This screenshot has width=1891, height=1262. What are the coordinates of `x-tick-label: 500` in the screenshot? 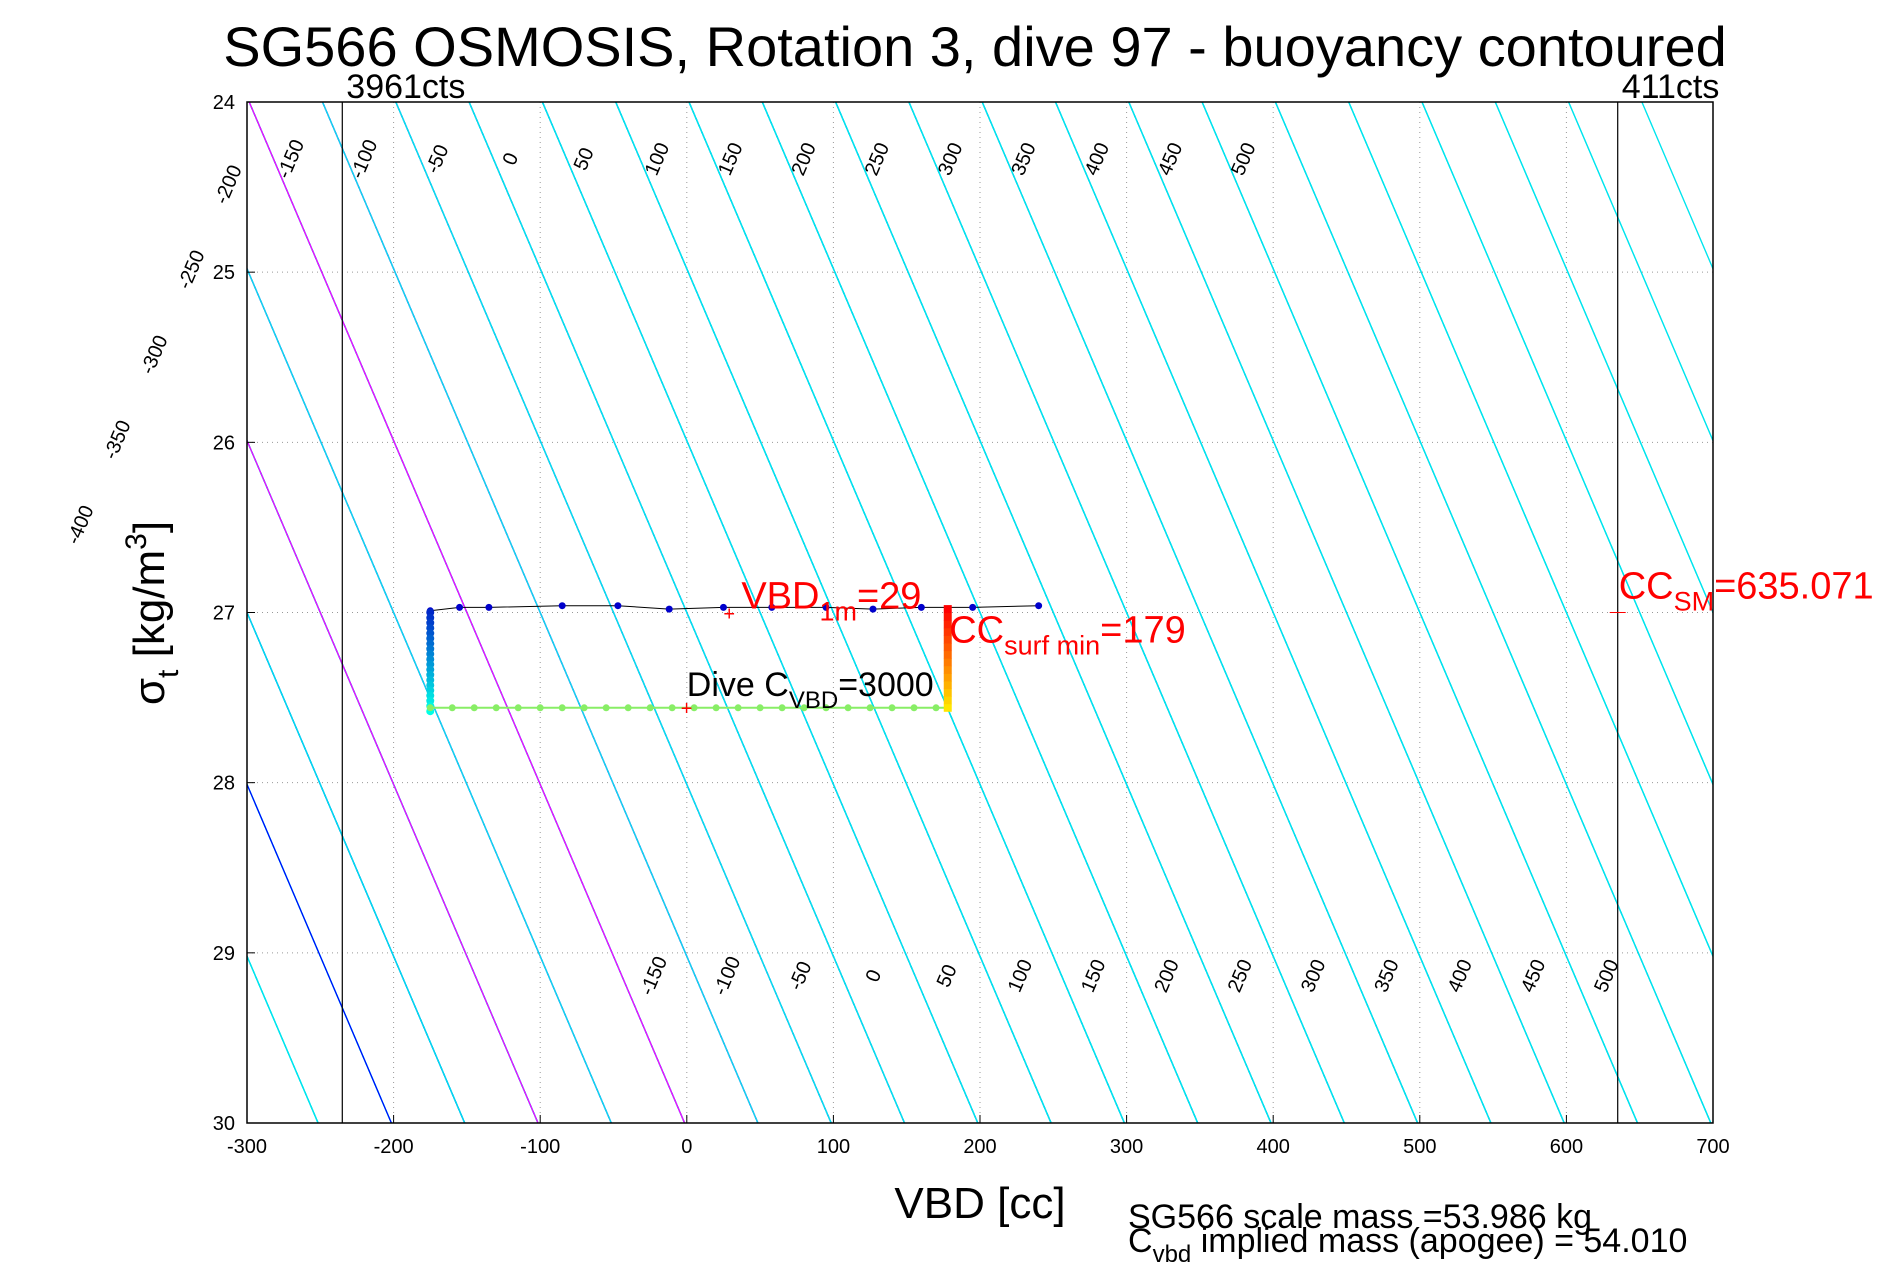 It's located at (1419, 1147).